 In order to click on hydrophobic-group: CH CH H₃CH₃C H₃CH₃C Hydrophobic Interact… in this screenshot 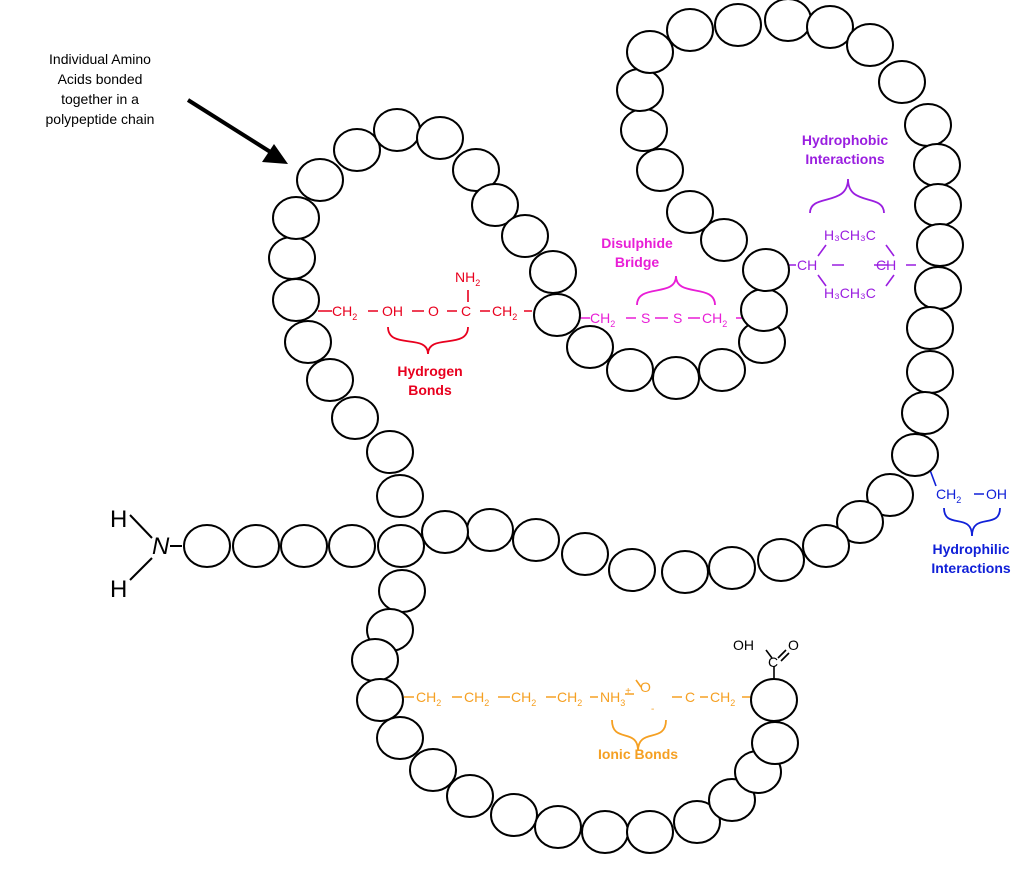, I will do `click(846, 216)`.